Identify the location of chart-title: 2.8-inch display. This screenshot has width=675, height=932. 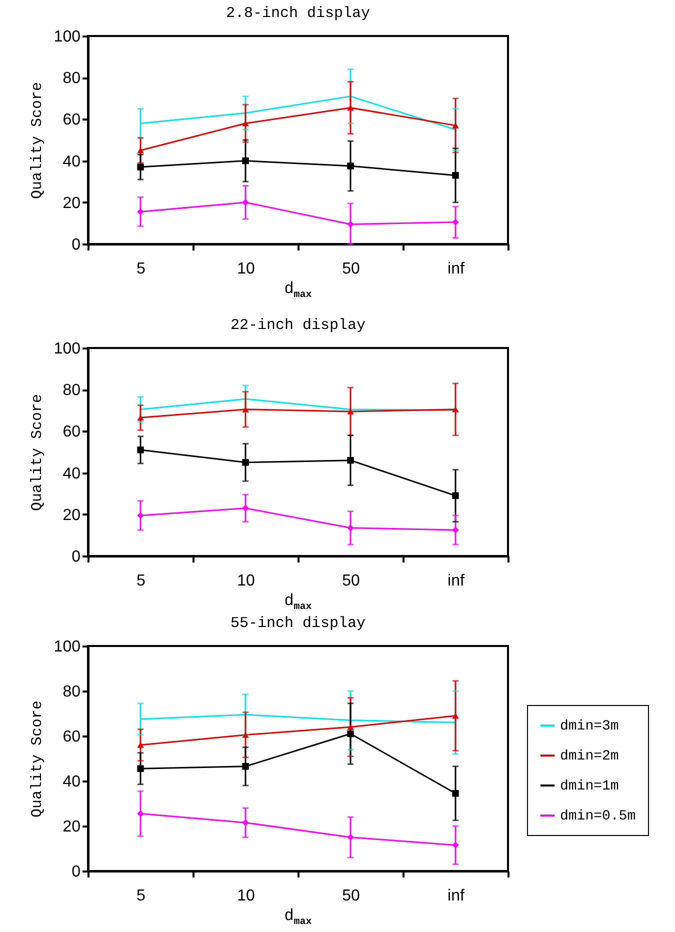
(298, 13).